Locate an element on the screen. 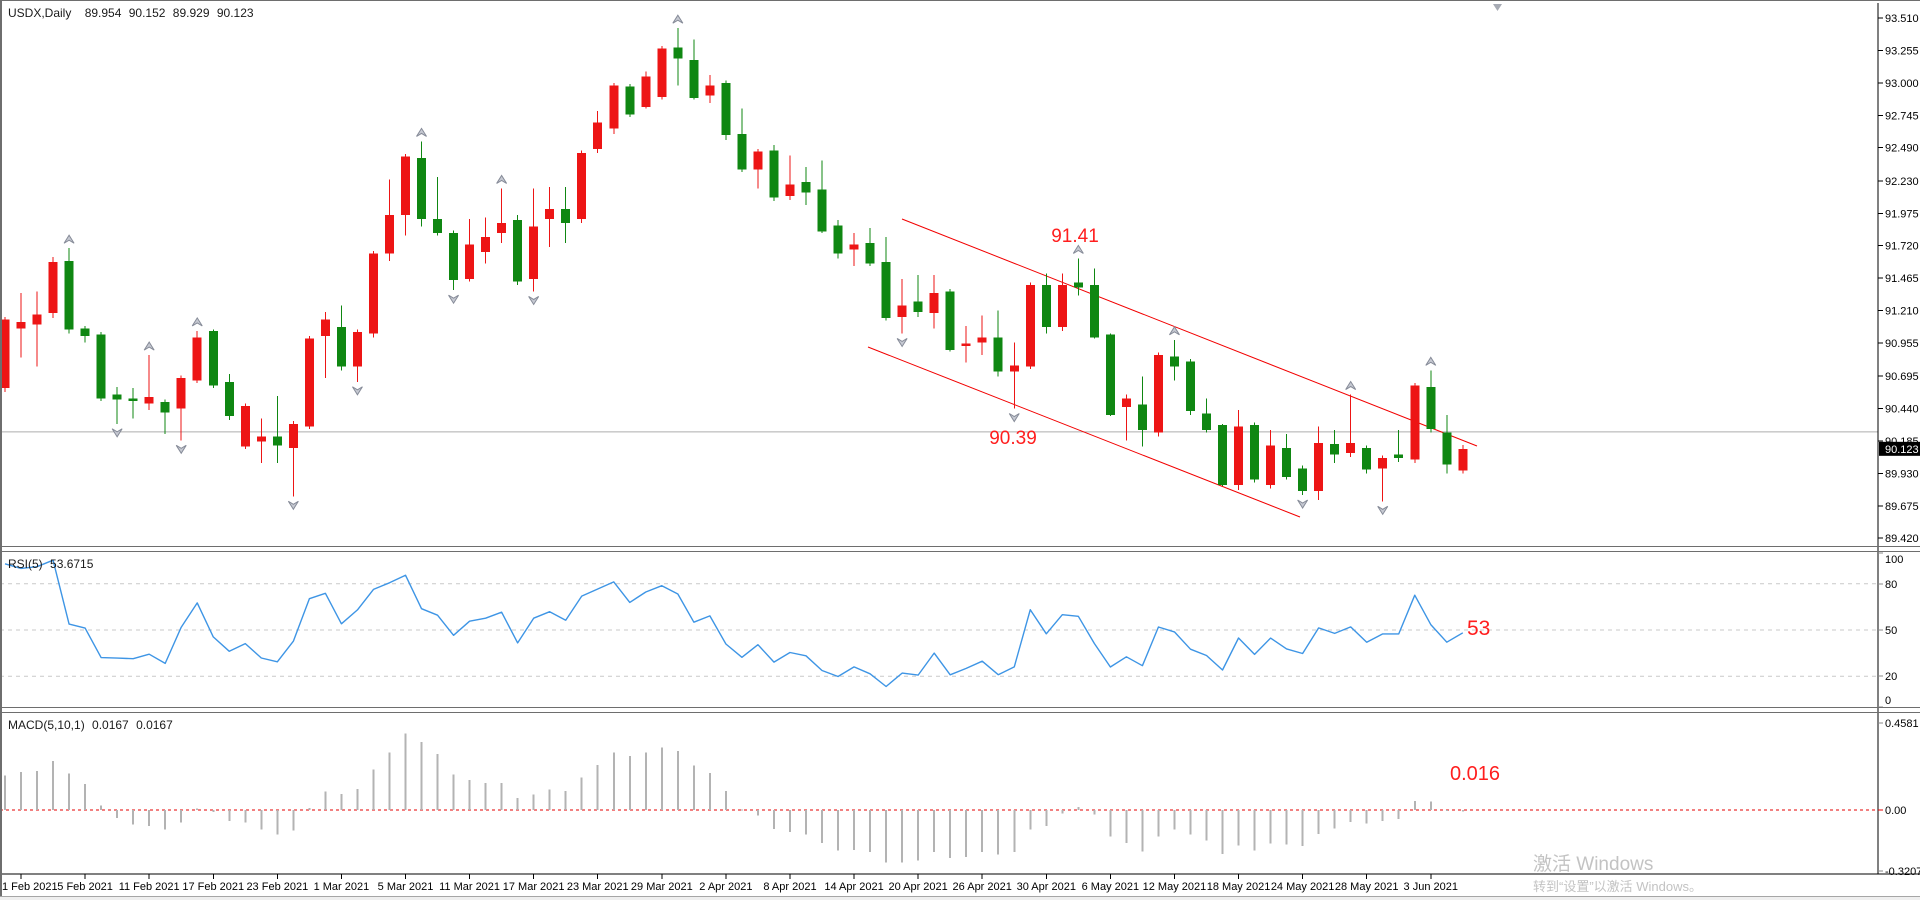 This screenshot has height=900, width=1920. annotation-channel-high: 91.41 is located at coordinates (1075, 236).